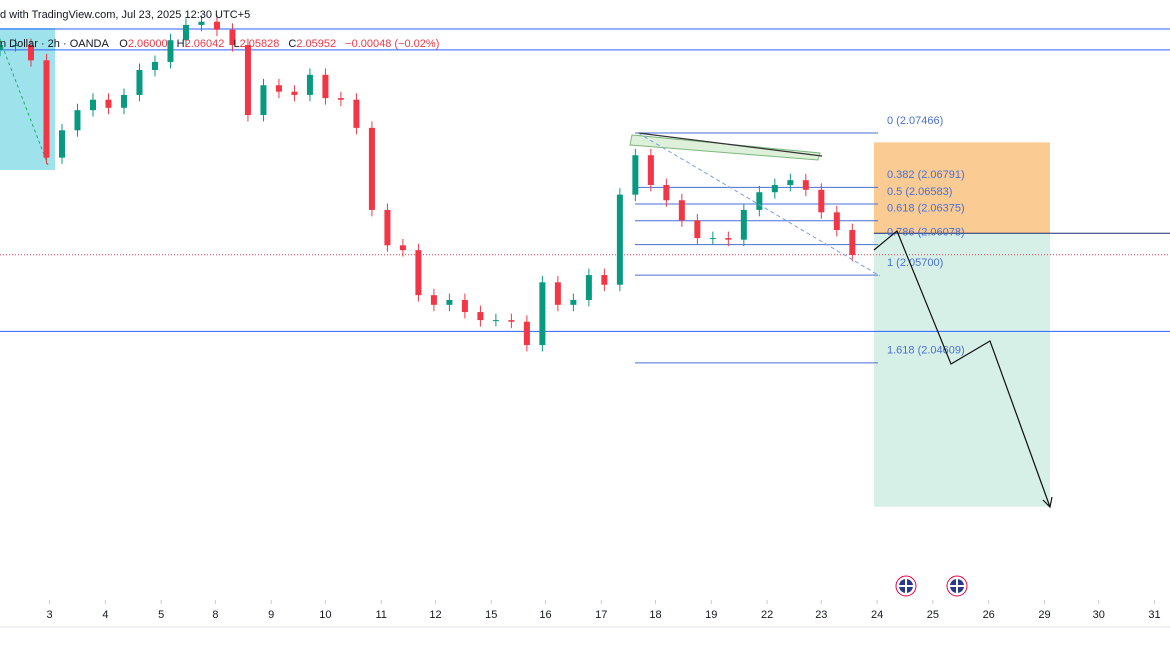 The height and width of the screenshot is (668, 1170). I want to click on x-tick-label: 10, so click(325, 615).